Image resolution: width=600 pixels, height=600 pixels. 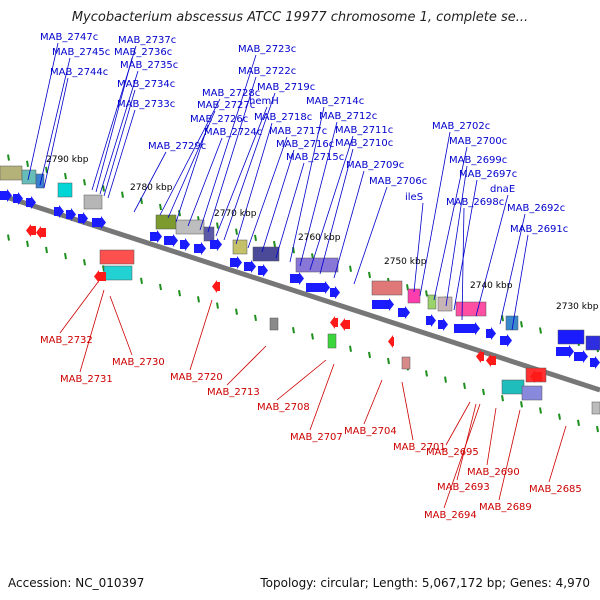 I want to click on kbp-label: 2730 kbp, so click(x=577, y=307).